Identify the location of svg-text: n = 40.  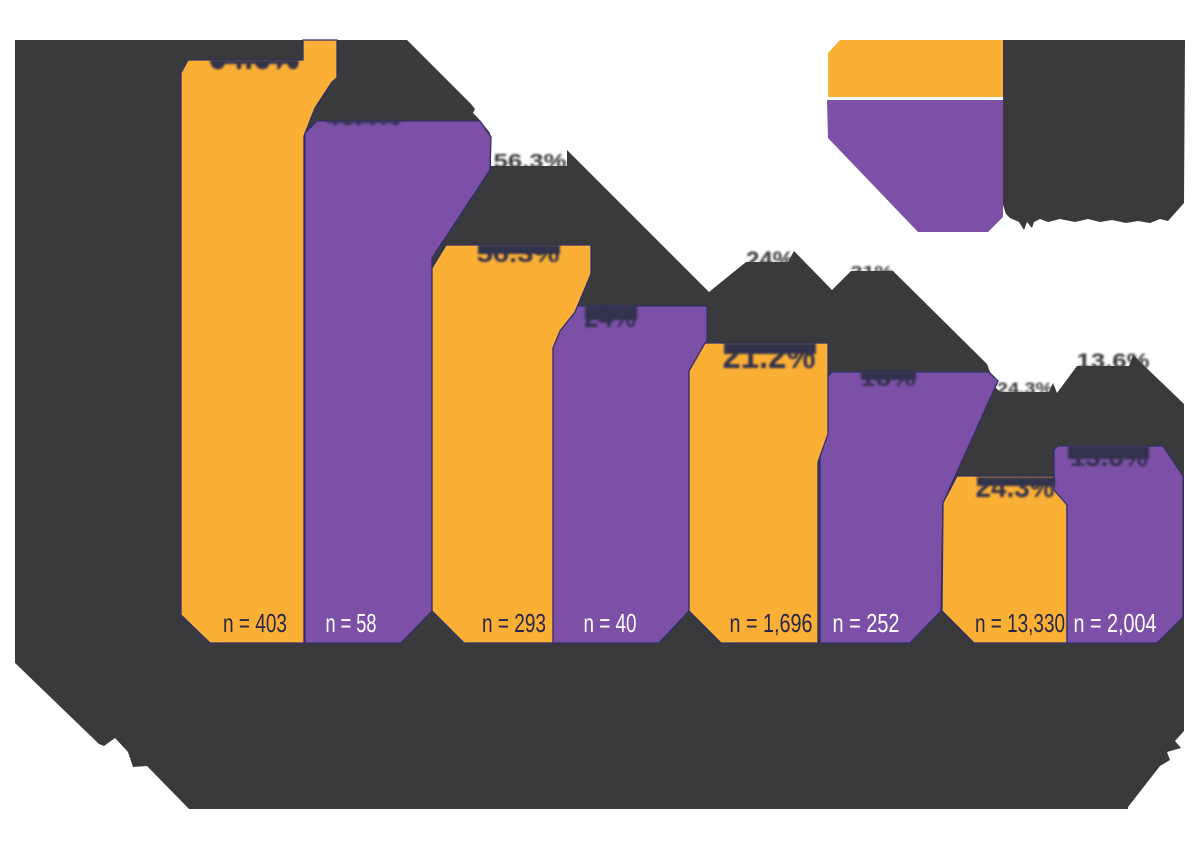
(610, 623).